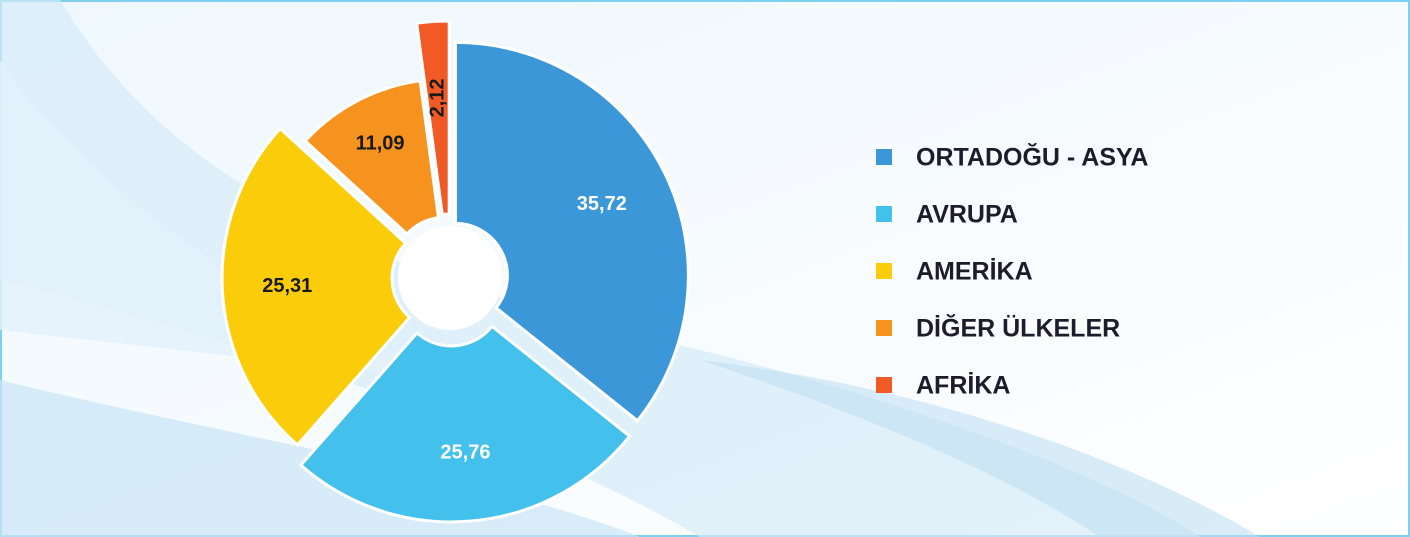 This screenshot has height=537, width=1410. Describe the element at coordinates (380, 143) in the screenshot. I see `slice-label: 11,09` at that location.